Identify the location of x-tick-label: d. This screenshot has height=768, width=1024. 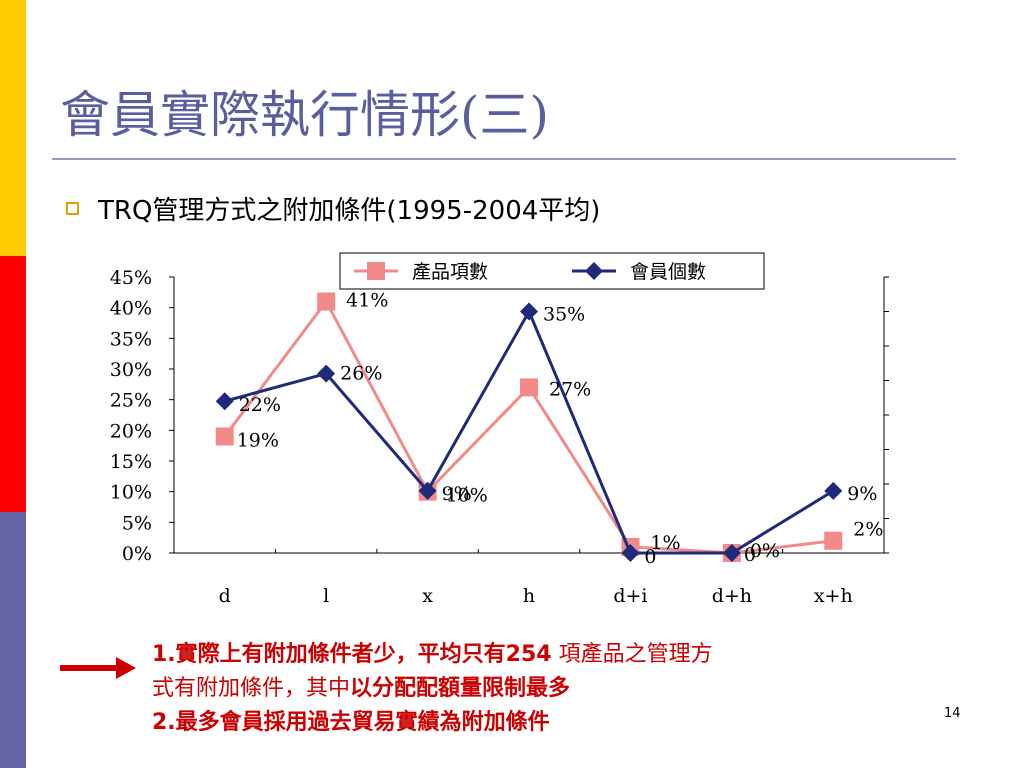
(225, 596).